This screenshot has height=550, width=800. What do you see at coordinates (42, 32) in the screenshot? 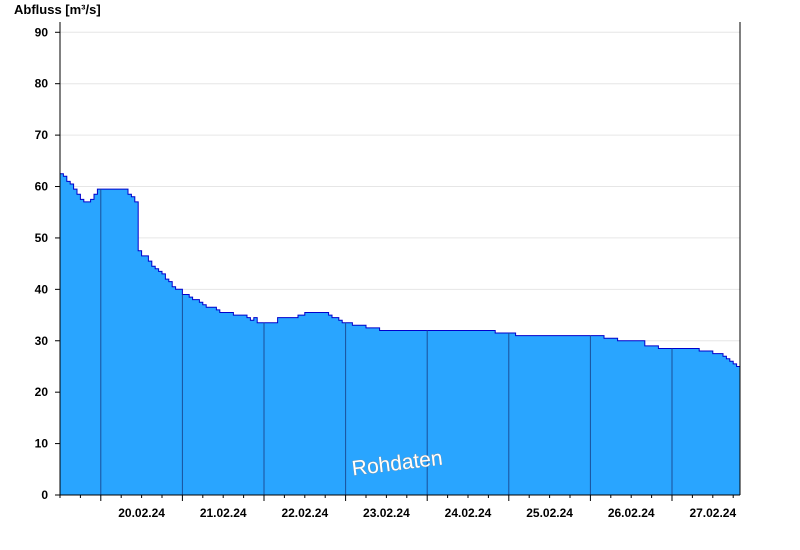
I see `y-tick-label: 90` at bounding box center [42, 32].